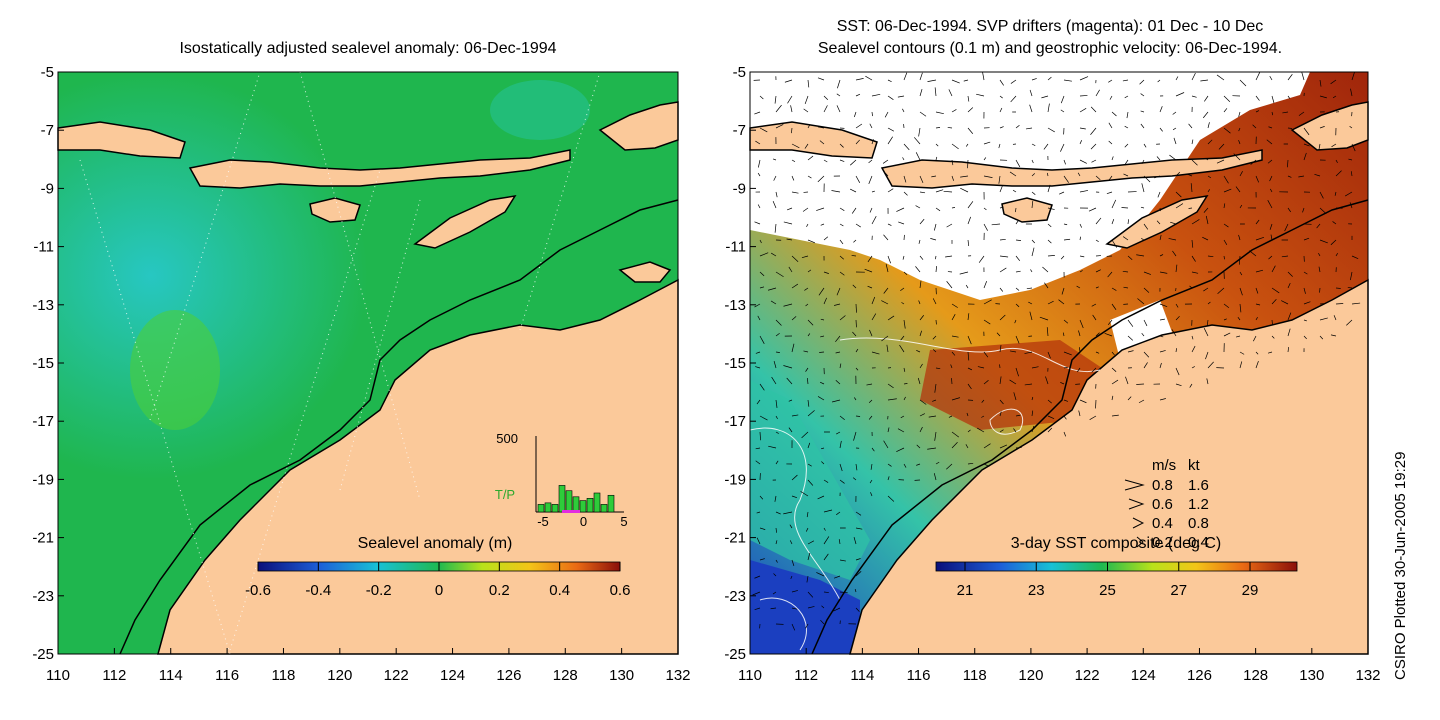 This screenshot has height=720, width=1440. What do you see at coordinates (1116, 543) in the screenshot?
I see `right-colorbar-title: 3-day SST composite (deg C)` at bounding box center [1116, 543].